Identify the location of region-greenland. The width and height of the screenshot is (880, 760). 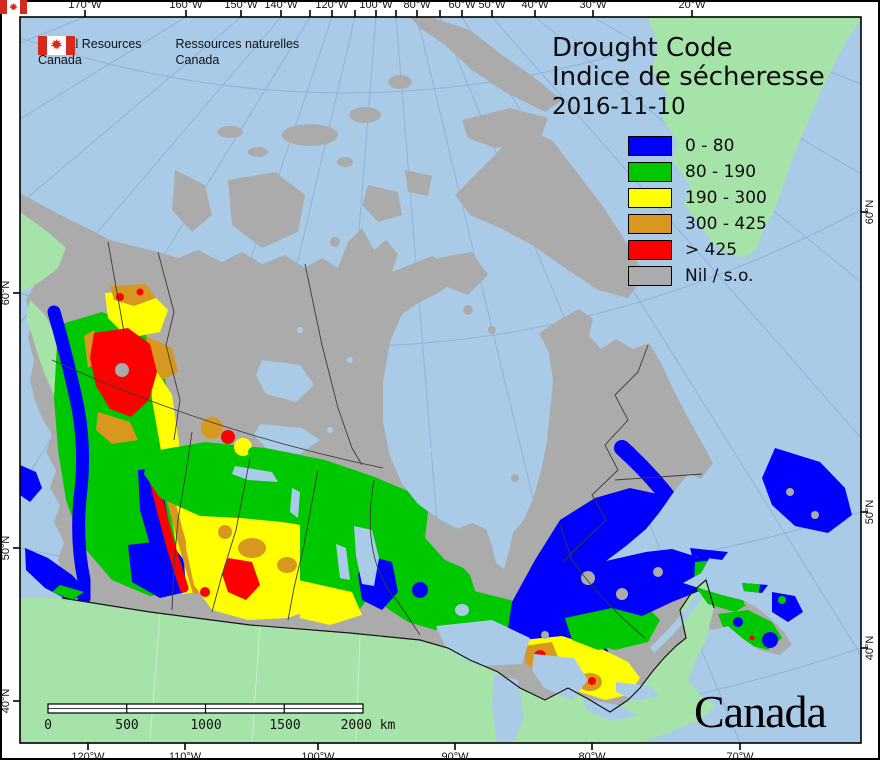
(754, 137).